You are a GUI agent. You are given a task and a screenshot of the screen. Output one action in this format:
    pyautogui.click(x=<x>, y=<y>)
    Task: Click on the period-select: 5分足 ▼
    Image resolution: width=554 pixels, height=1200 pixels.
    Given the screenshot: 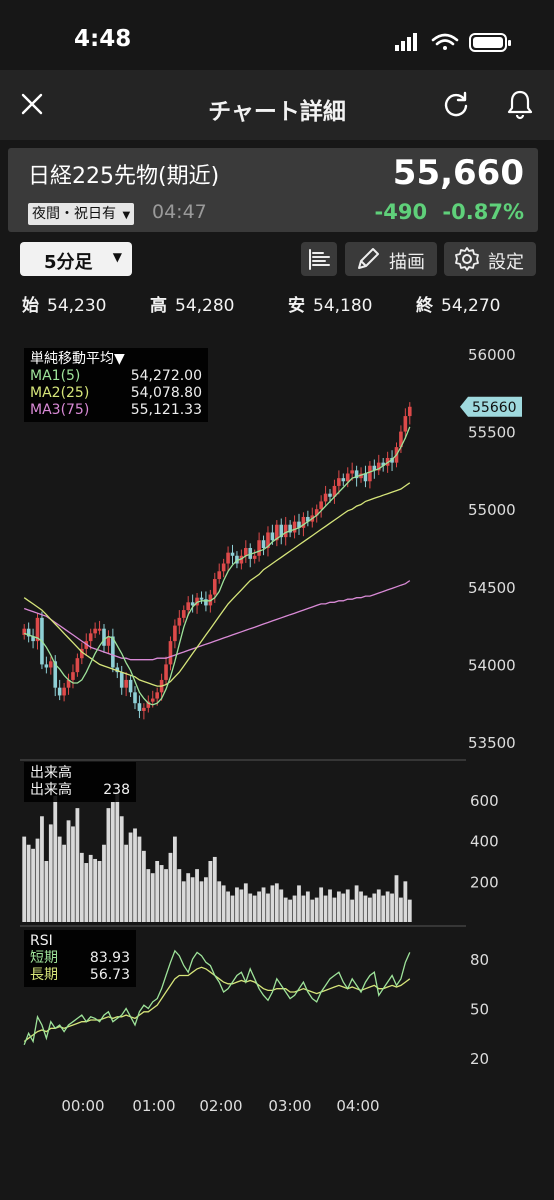 What is the action you would take?
    pyautogui.click(x=76, y=259)
    